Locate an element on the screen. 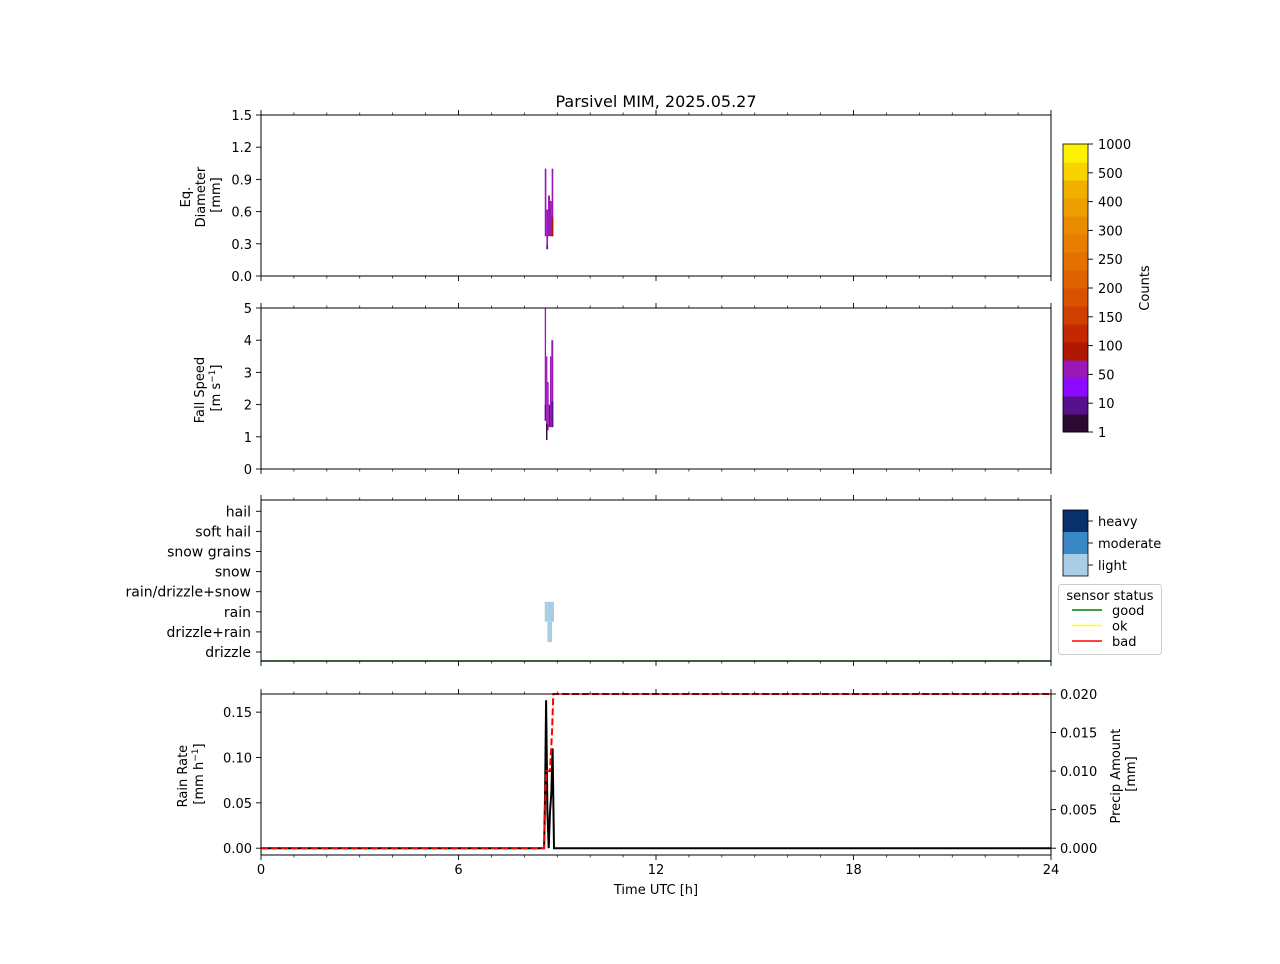 Image resolution: width=1280 pixels, height=964 pixels. fall-speed-y-tick-label: 2 is located at coordinates (248, 406).